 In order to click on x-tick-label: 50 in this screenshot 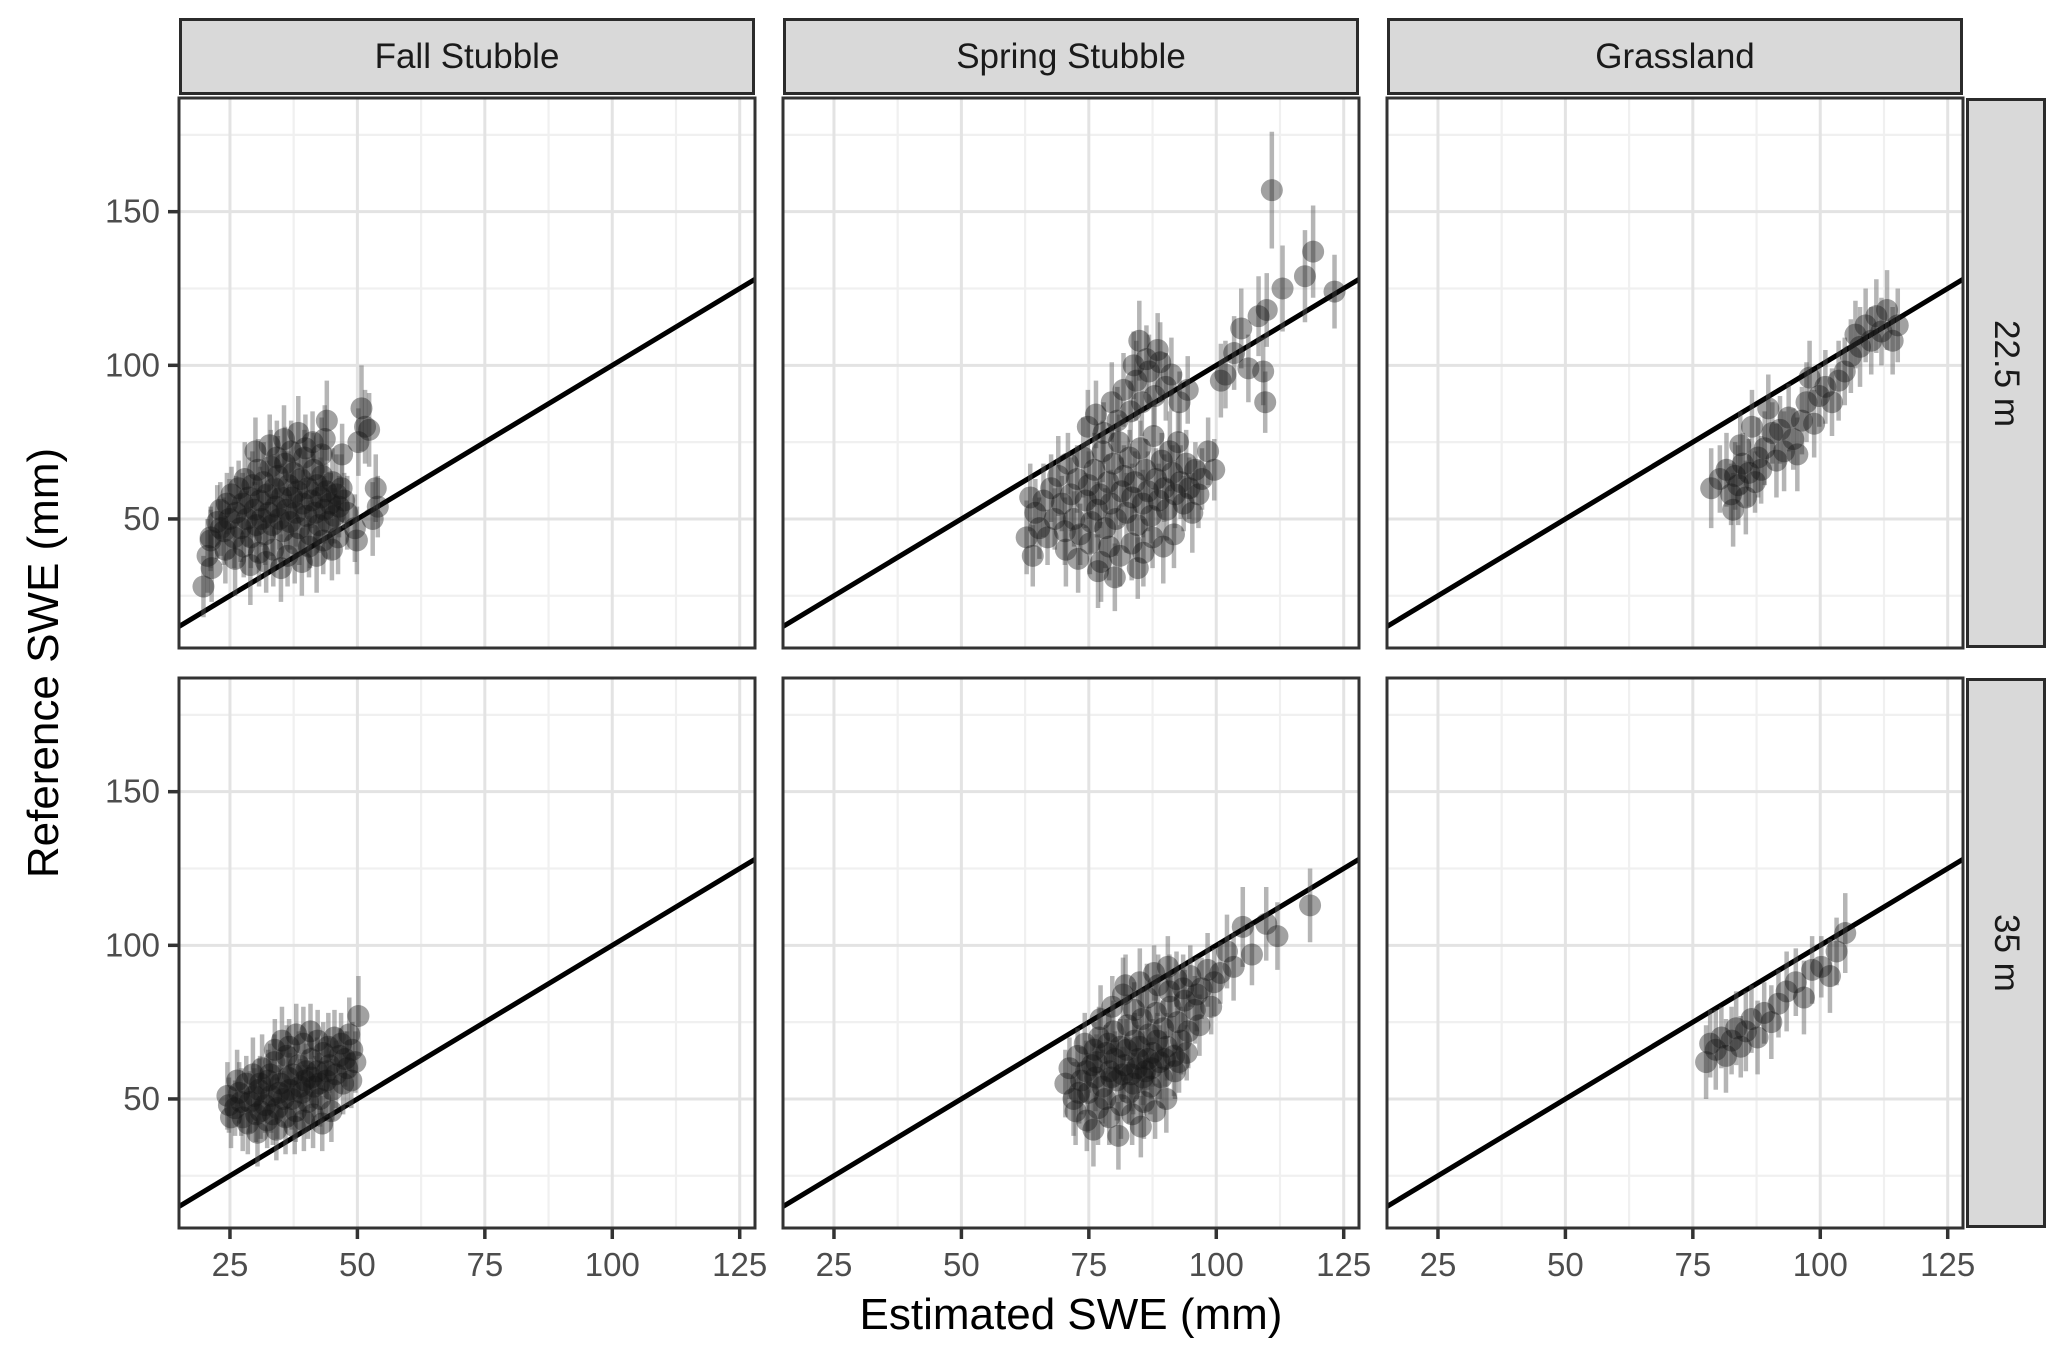, I will do `click(961, 1264)`.